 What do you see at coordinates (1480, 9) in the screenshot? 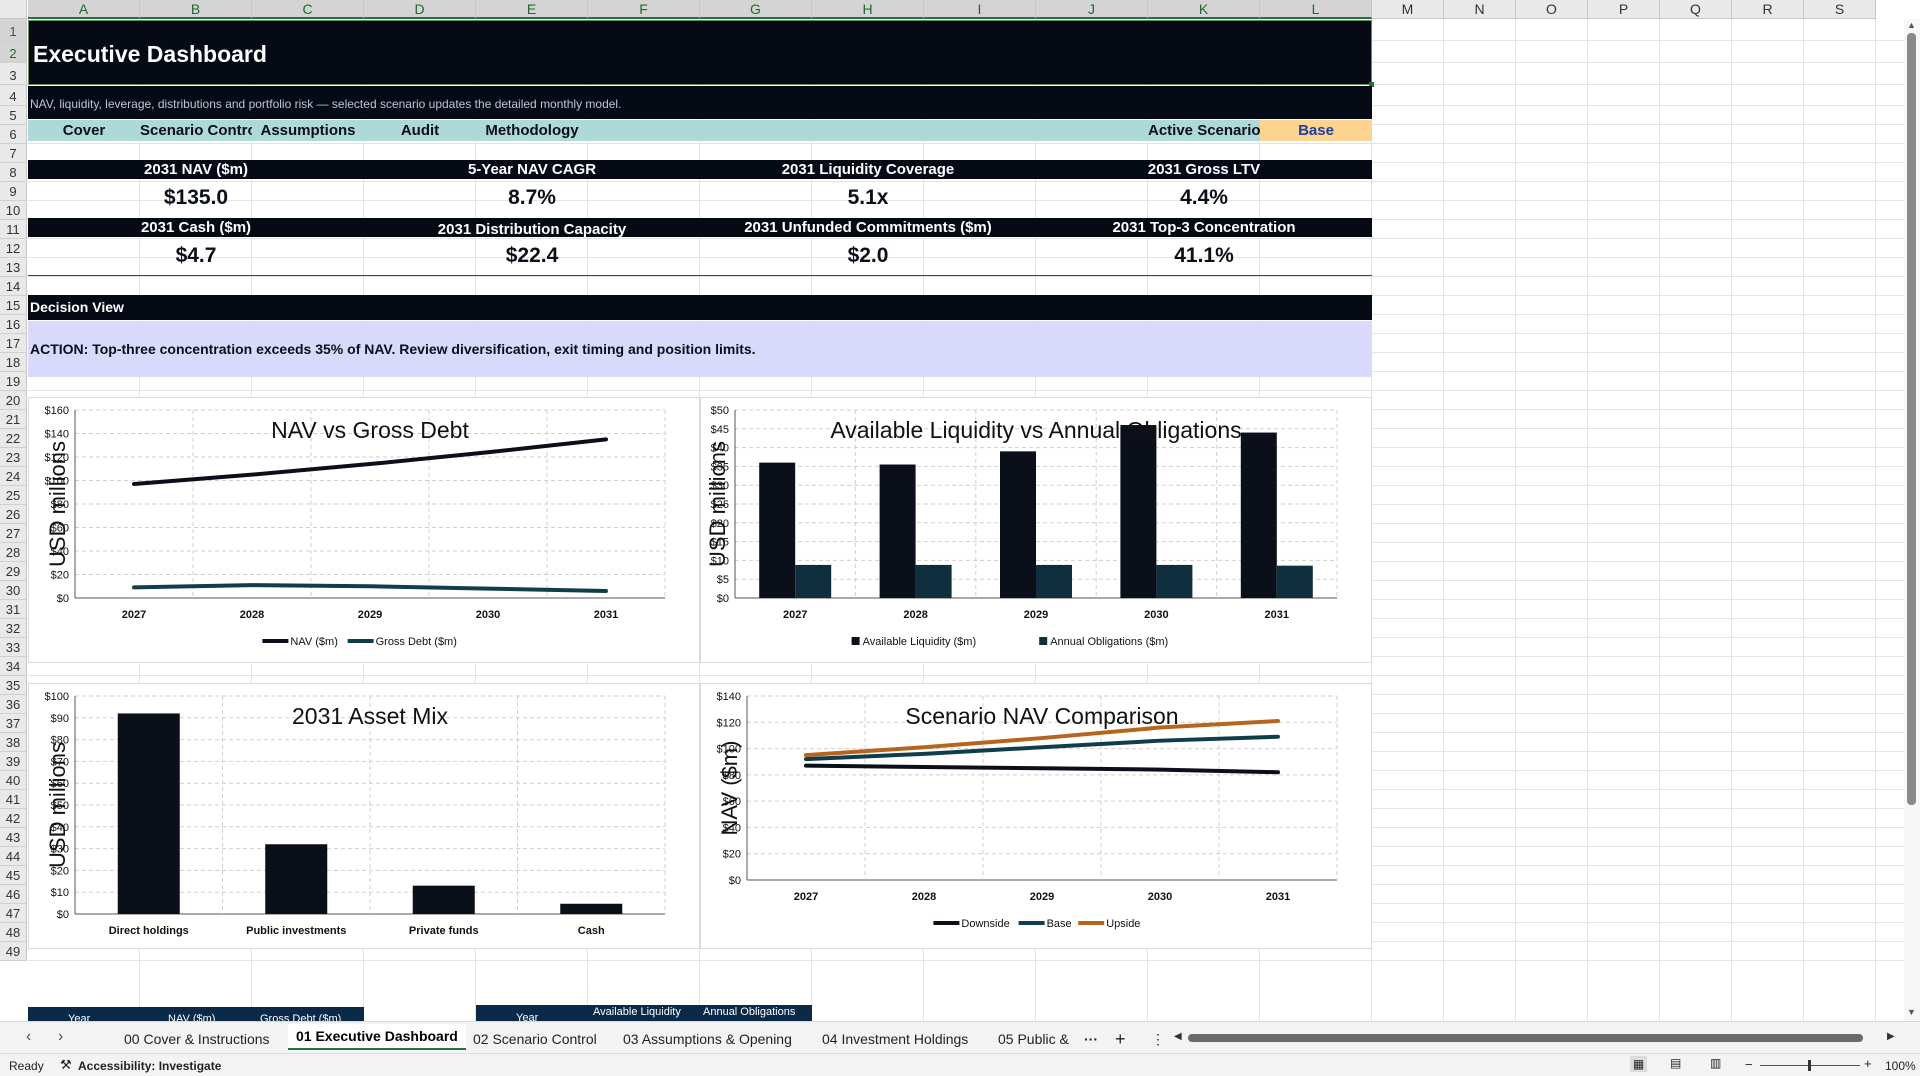
I see `column-header: N` at bounding box center [1480, 9].